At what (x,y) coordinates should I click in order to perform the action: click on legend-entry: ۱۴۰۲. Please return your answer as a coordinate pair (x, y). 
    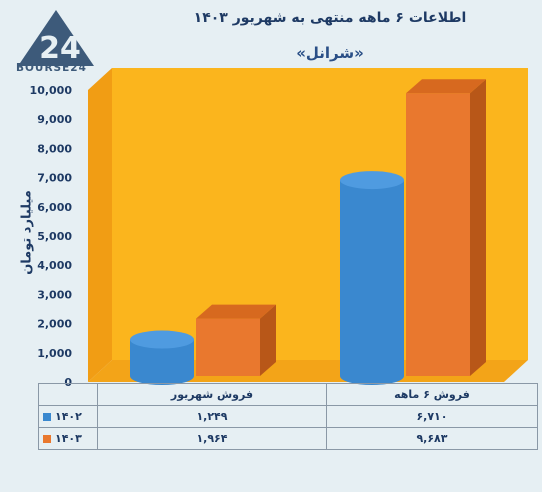
    Looking at the image, I should click on (68, 416).